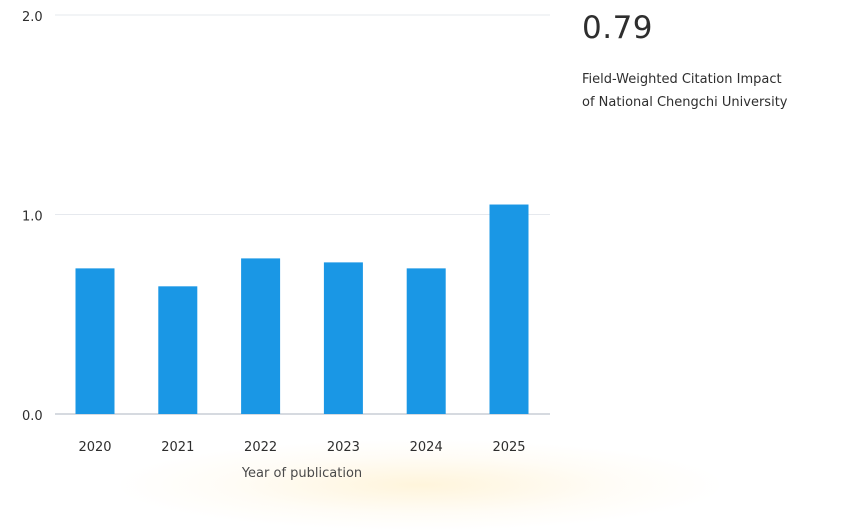 This screenshot has height=530, width=845. I want to click on x-tick-label-2024: 2024, so click(426, 447).